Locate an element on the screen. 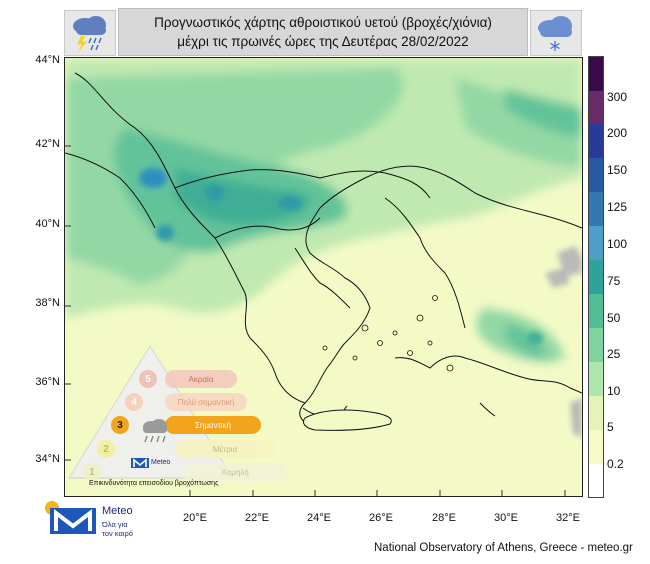 The height and width of the screenshot is (564, 650). legend-swatch-below is located at coordinates (596, 480).